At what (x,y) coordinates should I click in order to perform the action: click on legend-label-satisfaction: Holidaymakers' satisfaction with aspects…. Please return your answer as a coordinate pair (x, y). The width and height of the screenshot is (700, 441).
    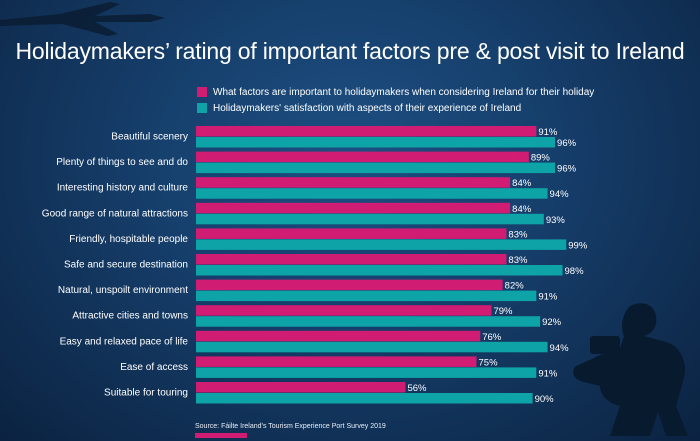
    Looking at the image, I should click on (367, 108).